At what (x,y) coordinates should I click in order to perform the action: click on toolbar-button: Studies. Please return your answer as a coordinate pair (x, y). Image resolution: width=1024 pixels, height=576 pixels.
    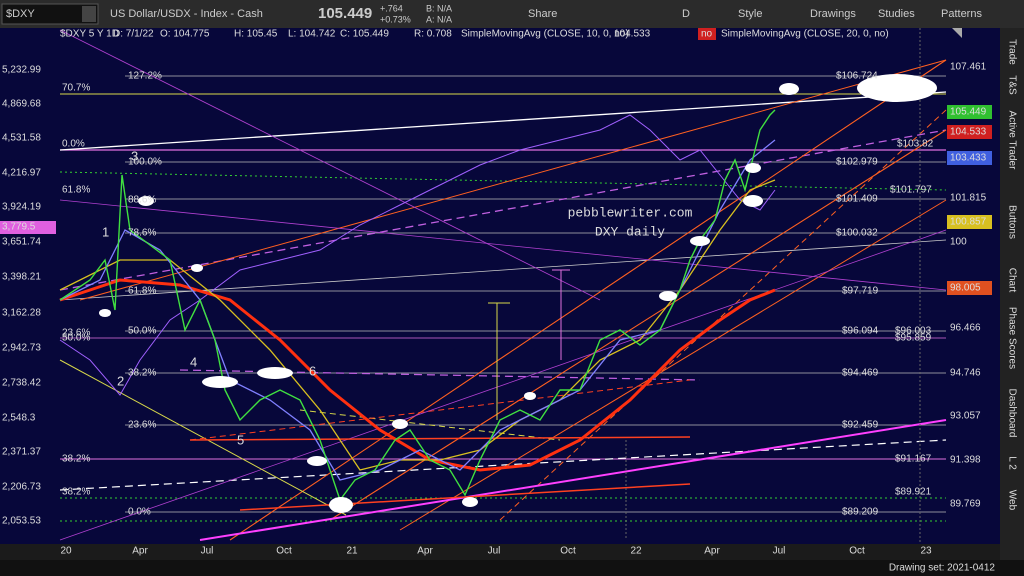
    Looking at the image, I should click on (896, 14).